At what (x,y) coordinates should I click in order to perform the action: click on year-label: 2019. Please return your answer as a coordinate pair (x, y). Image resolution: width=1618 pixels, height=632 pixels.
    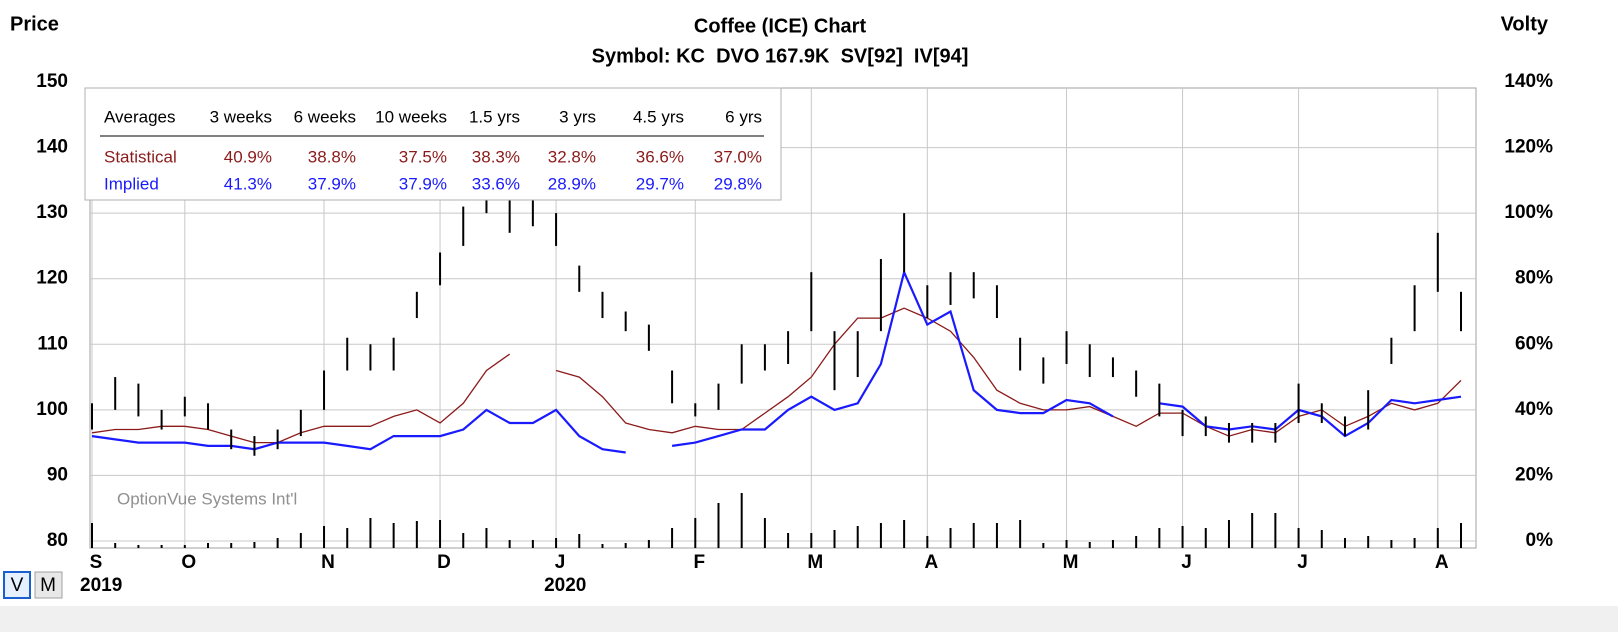
    Looking at the image, I should click on (101, 585).